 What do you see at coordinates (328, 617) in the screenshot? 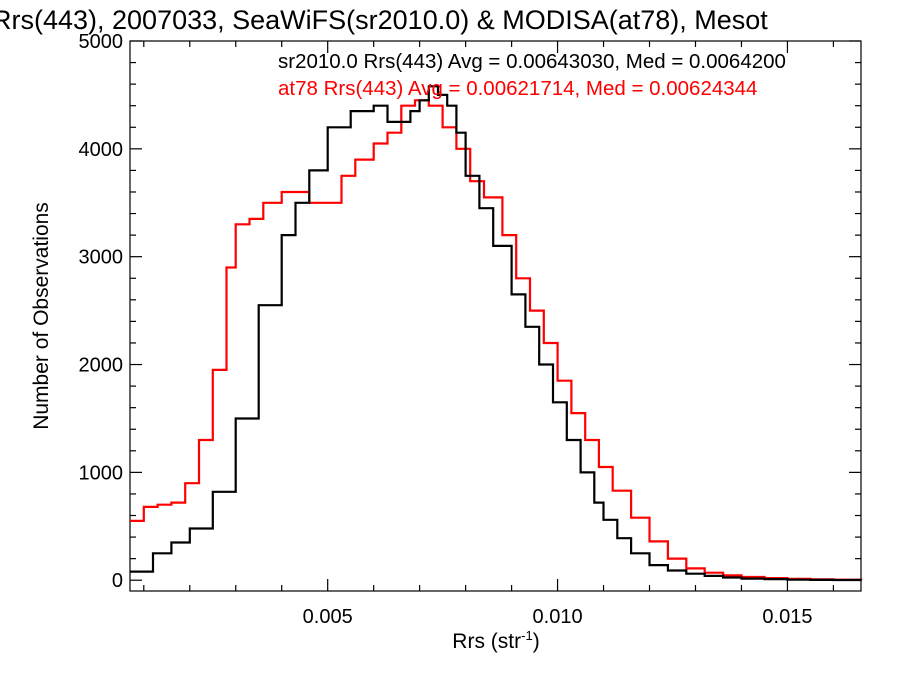
I see `x-tick-label: 0.005` at bounding box center [328, 617].